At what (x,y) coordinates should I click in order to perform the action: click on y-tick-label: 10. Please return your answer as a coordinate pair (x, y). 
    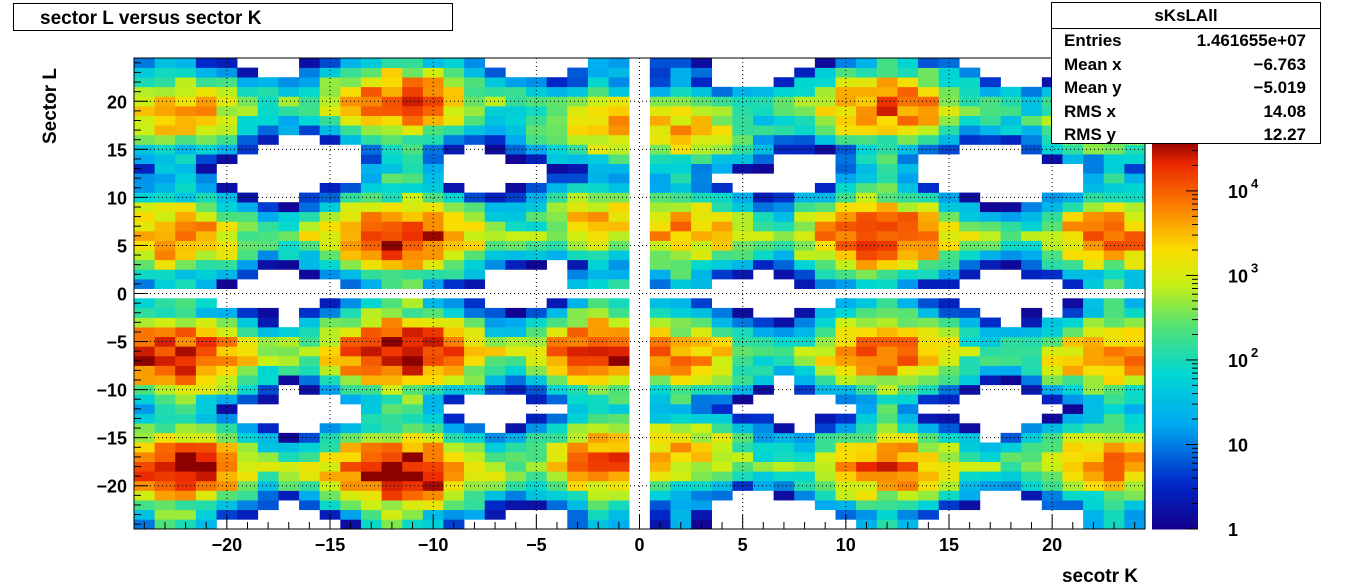
    Looking at the image, I should click on (117, 198).